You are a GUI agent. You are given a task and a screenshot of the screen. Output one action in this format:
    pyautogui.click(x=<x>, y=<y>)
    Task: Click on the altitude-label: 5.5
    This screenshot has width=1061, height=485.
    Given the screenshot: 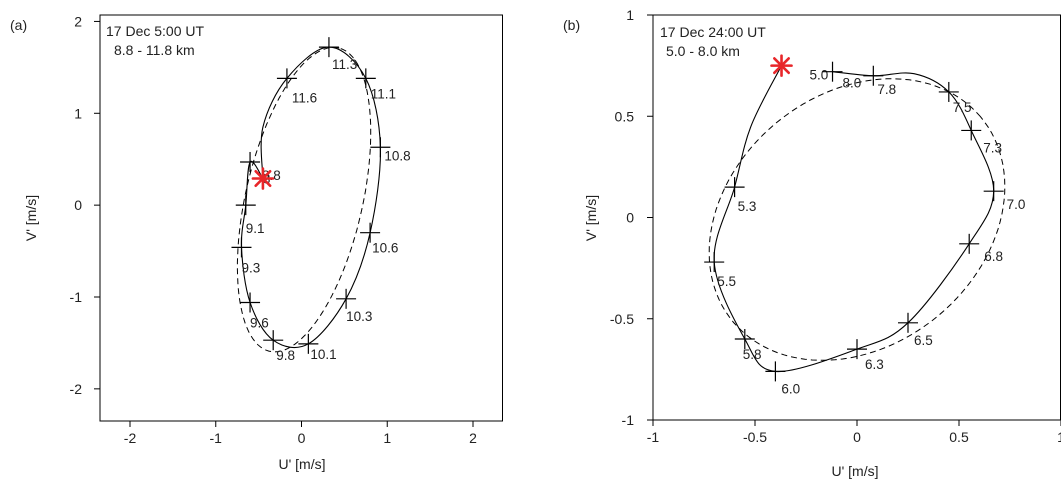 What is the action you would take?
    pyautogui.click(x=726, y=281)
    